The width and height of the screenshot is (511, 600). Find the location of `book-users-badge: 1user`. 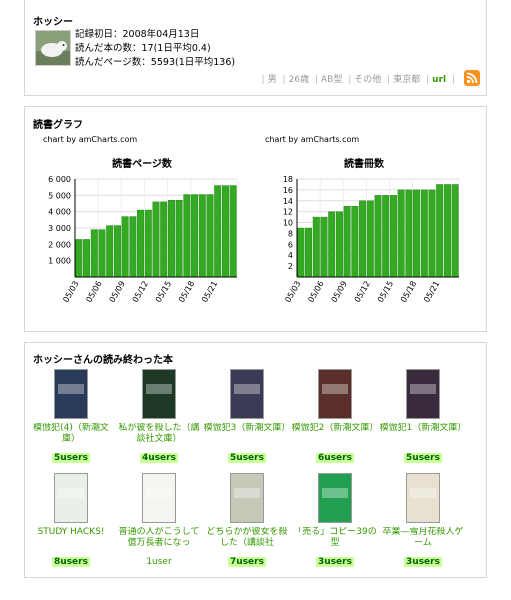

book-users-badge: 1user is located at coordinates (159, 562).